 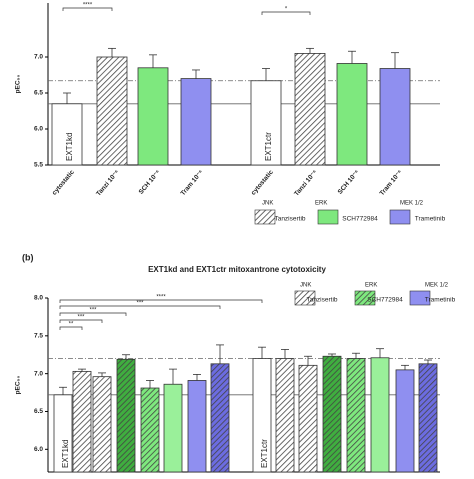 I want to click on significance-label: *, so click(x=286, y=10).